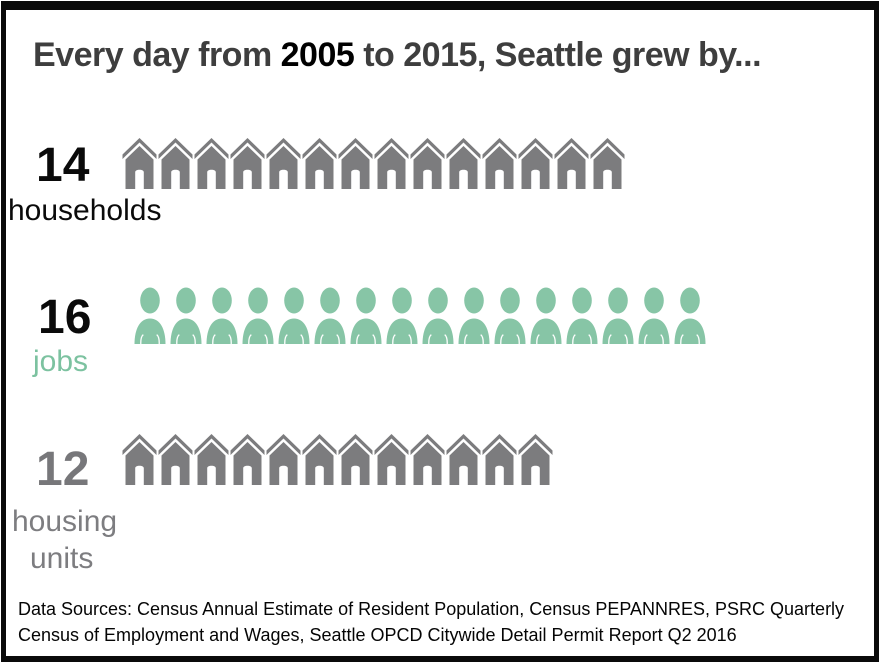 Image resolution: width=880 pixels, height=663 pixels. What do you see at coordinates (420, 315) in the screenshot?
I see `jobs-icon-row` at bounding box center [420, 315].